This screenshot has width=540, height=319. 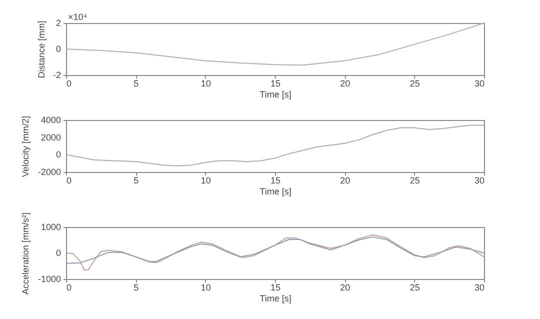 I want to click on y-axis-title: Velocity [mm/2], so click(x=25, y=147).